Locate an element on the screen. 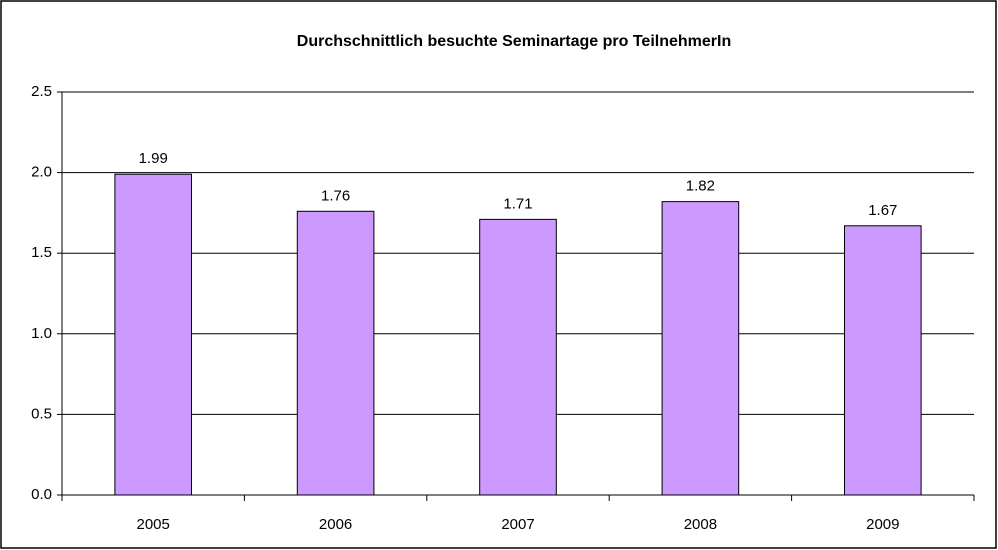  data-label: 1.76 is located at coordinates (335, 195).